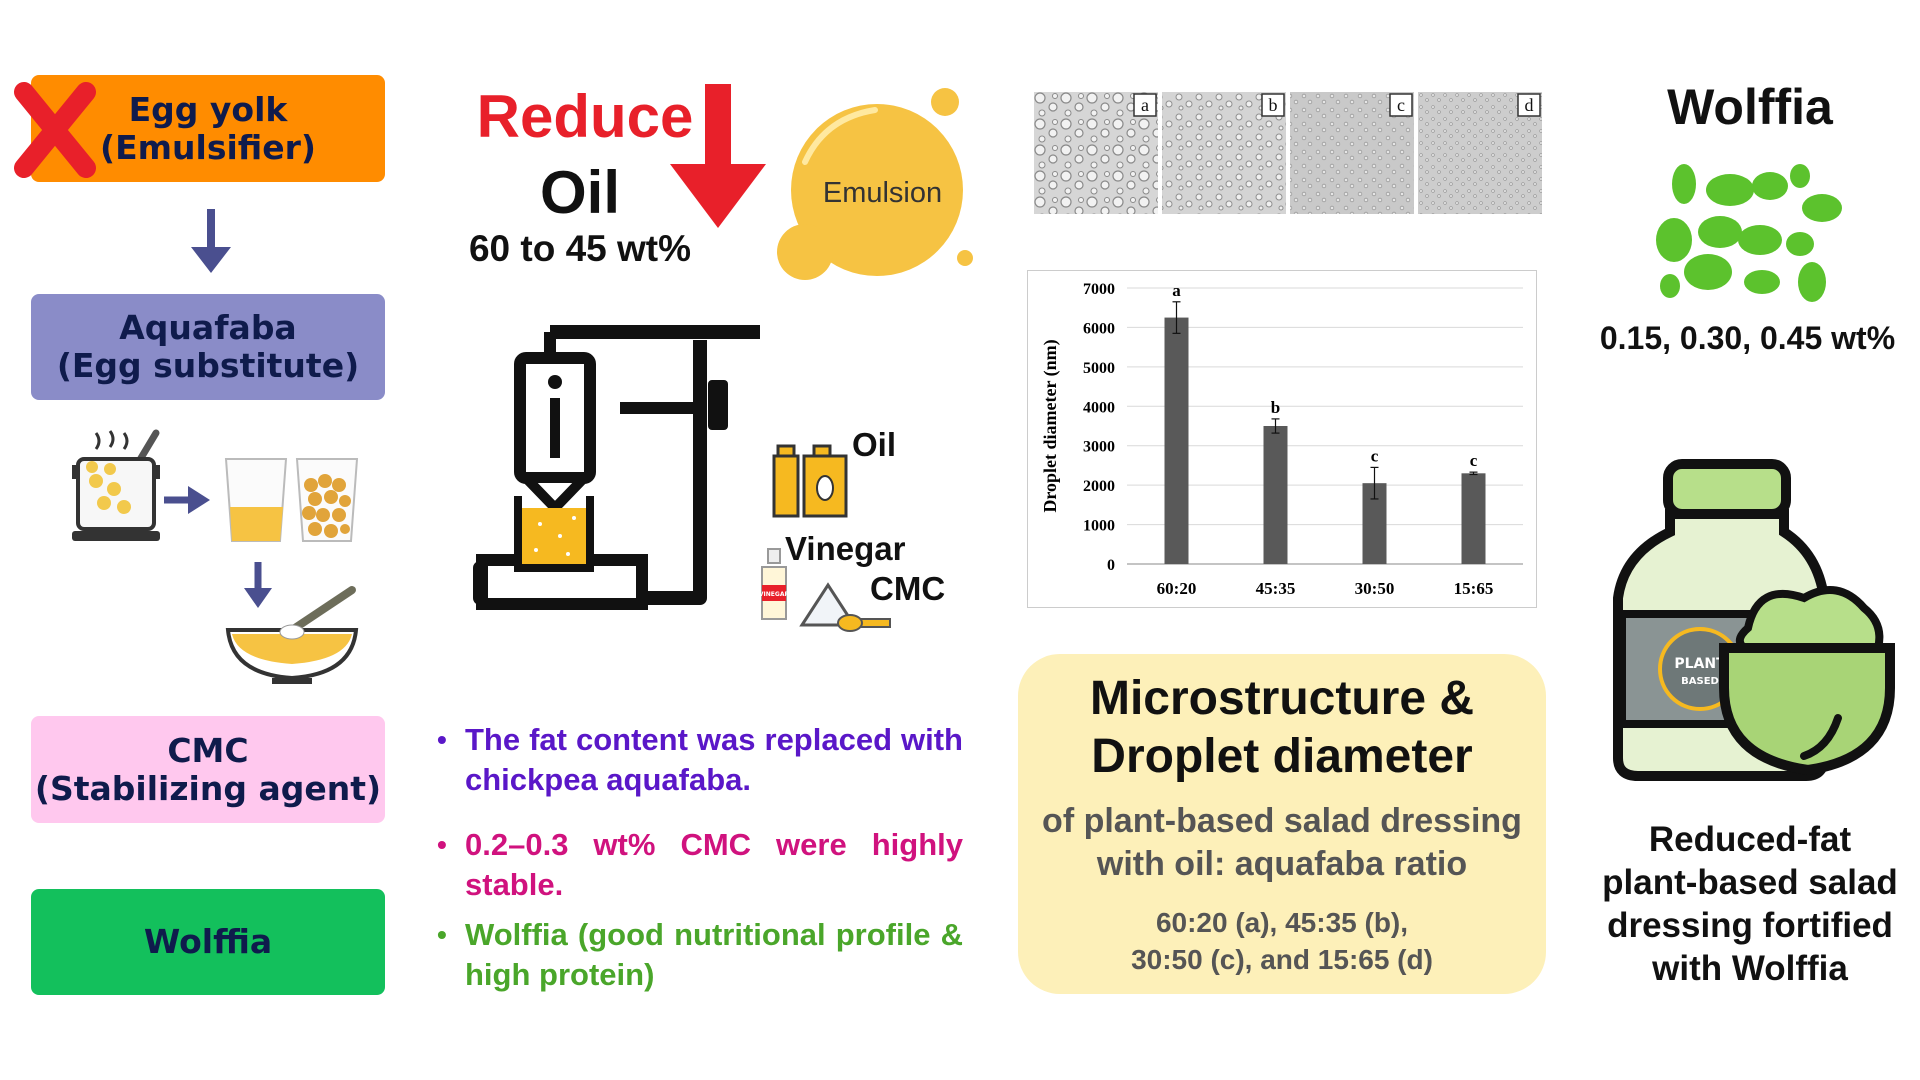  I want to click on y-tick-label: 7000, so click(1099, 289).